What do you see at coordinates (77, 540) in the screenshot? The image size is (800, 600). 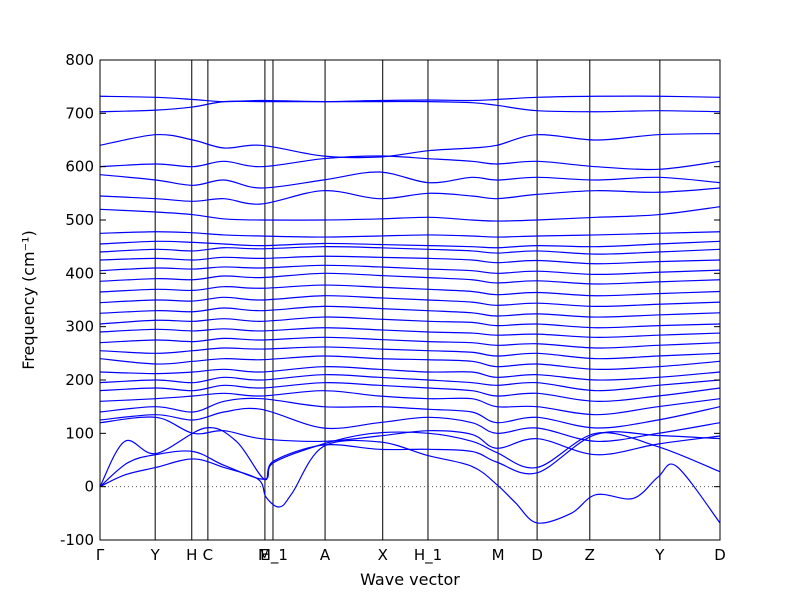 I see `y-tick-label: -100` at bounding box center [77, 540].